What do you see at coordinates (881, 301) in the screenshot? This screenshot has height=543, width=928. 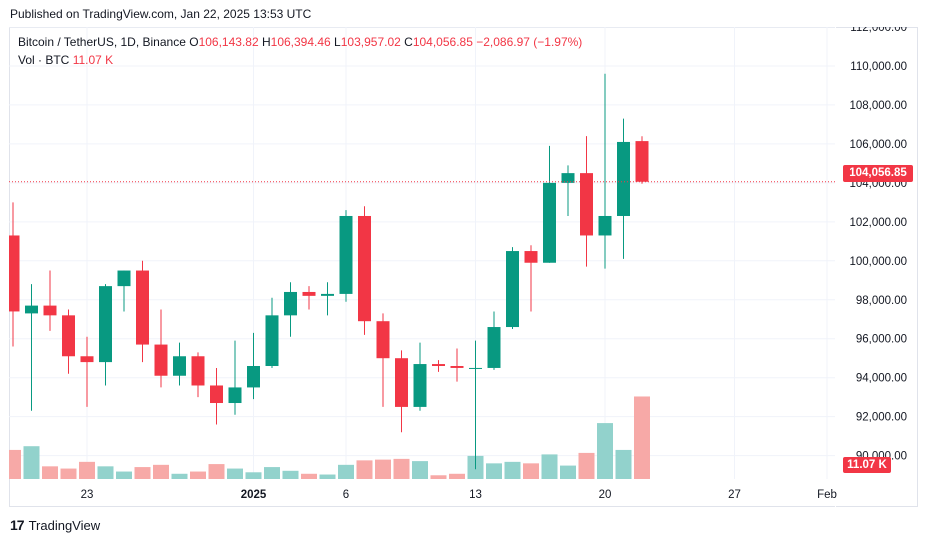 I see `y-tick-label: 98,000.00` at bounding box center [881, 301].